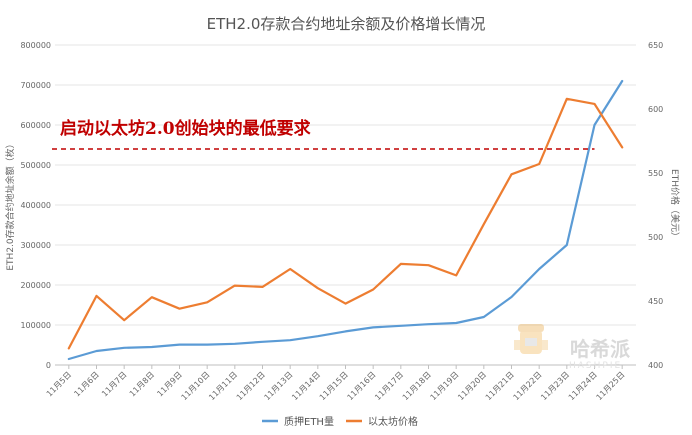 The image size is (692, 435). What do you see at coordinates (59, 384) in the screenshot?
I see `x-tick-label: 11月5日` at bounding box center [59, 384].